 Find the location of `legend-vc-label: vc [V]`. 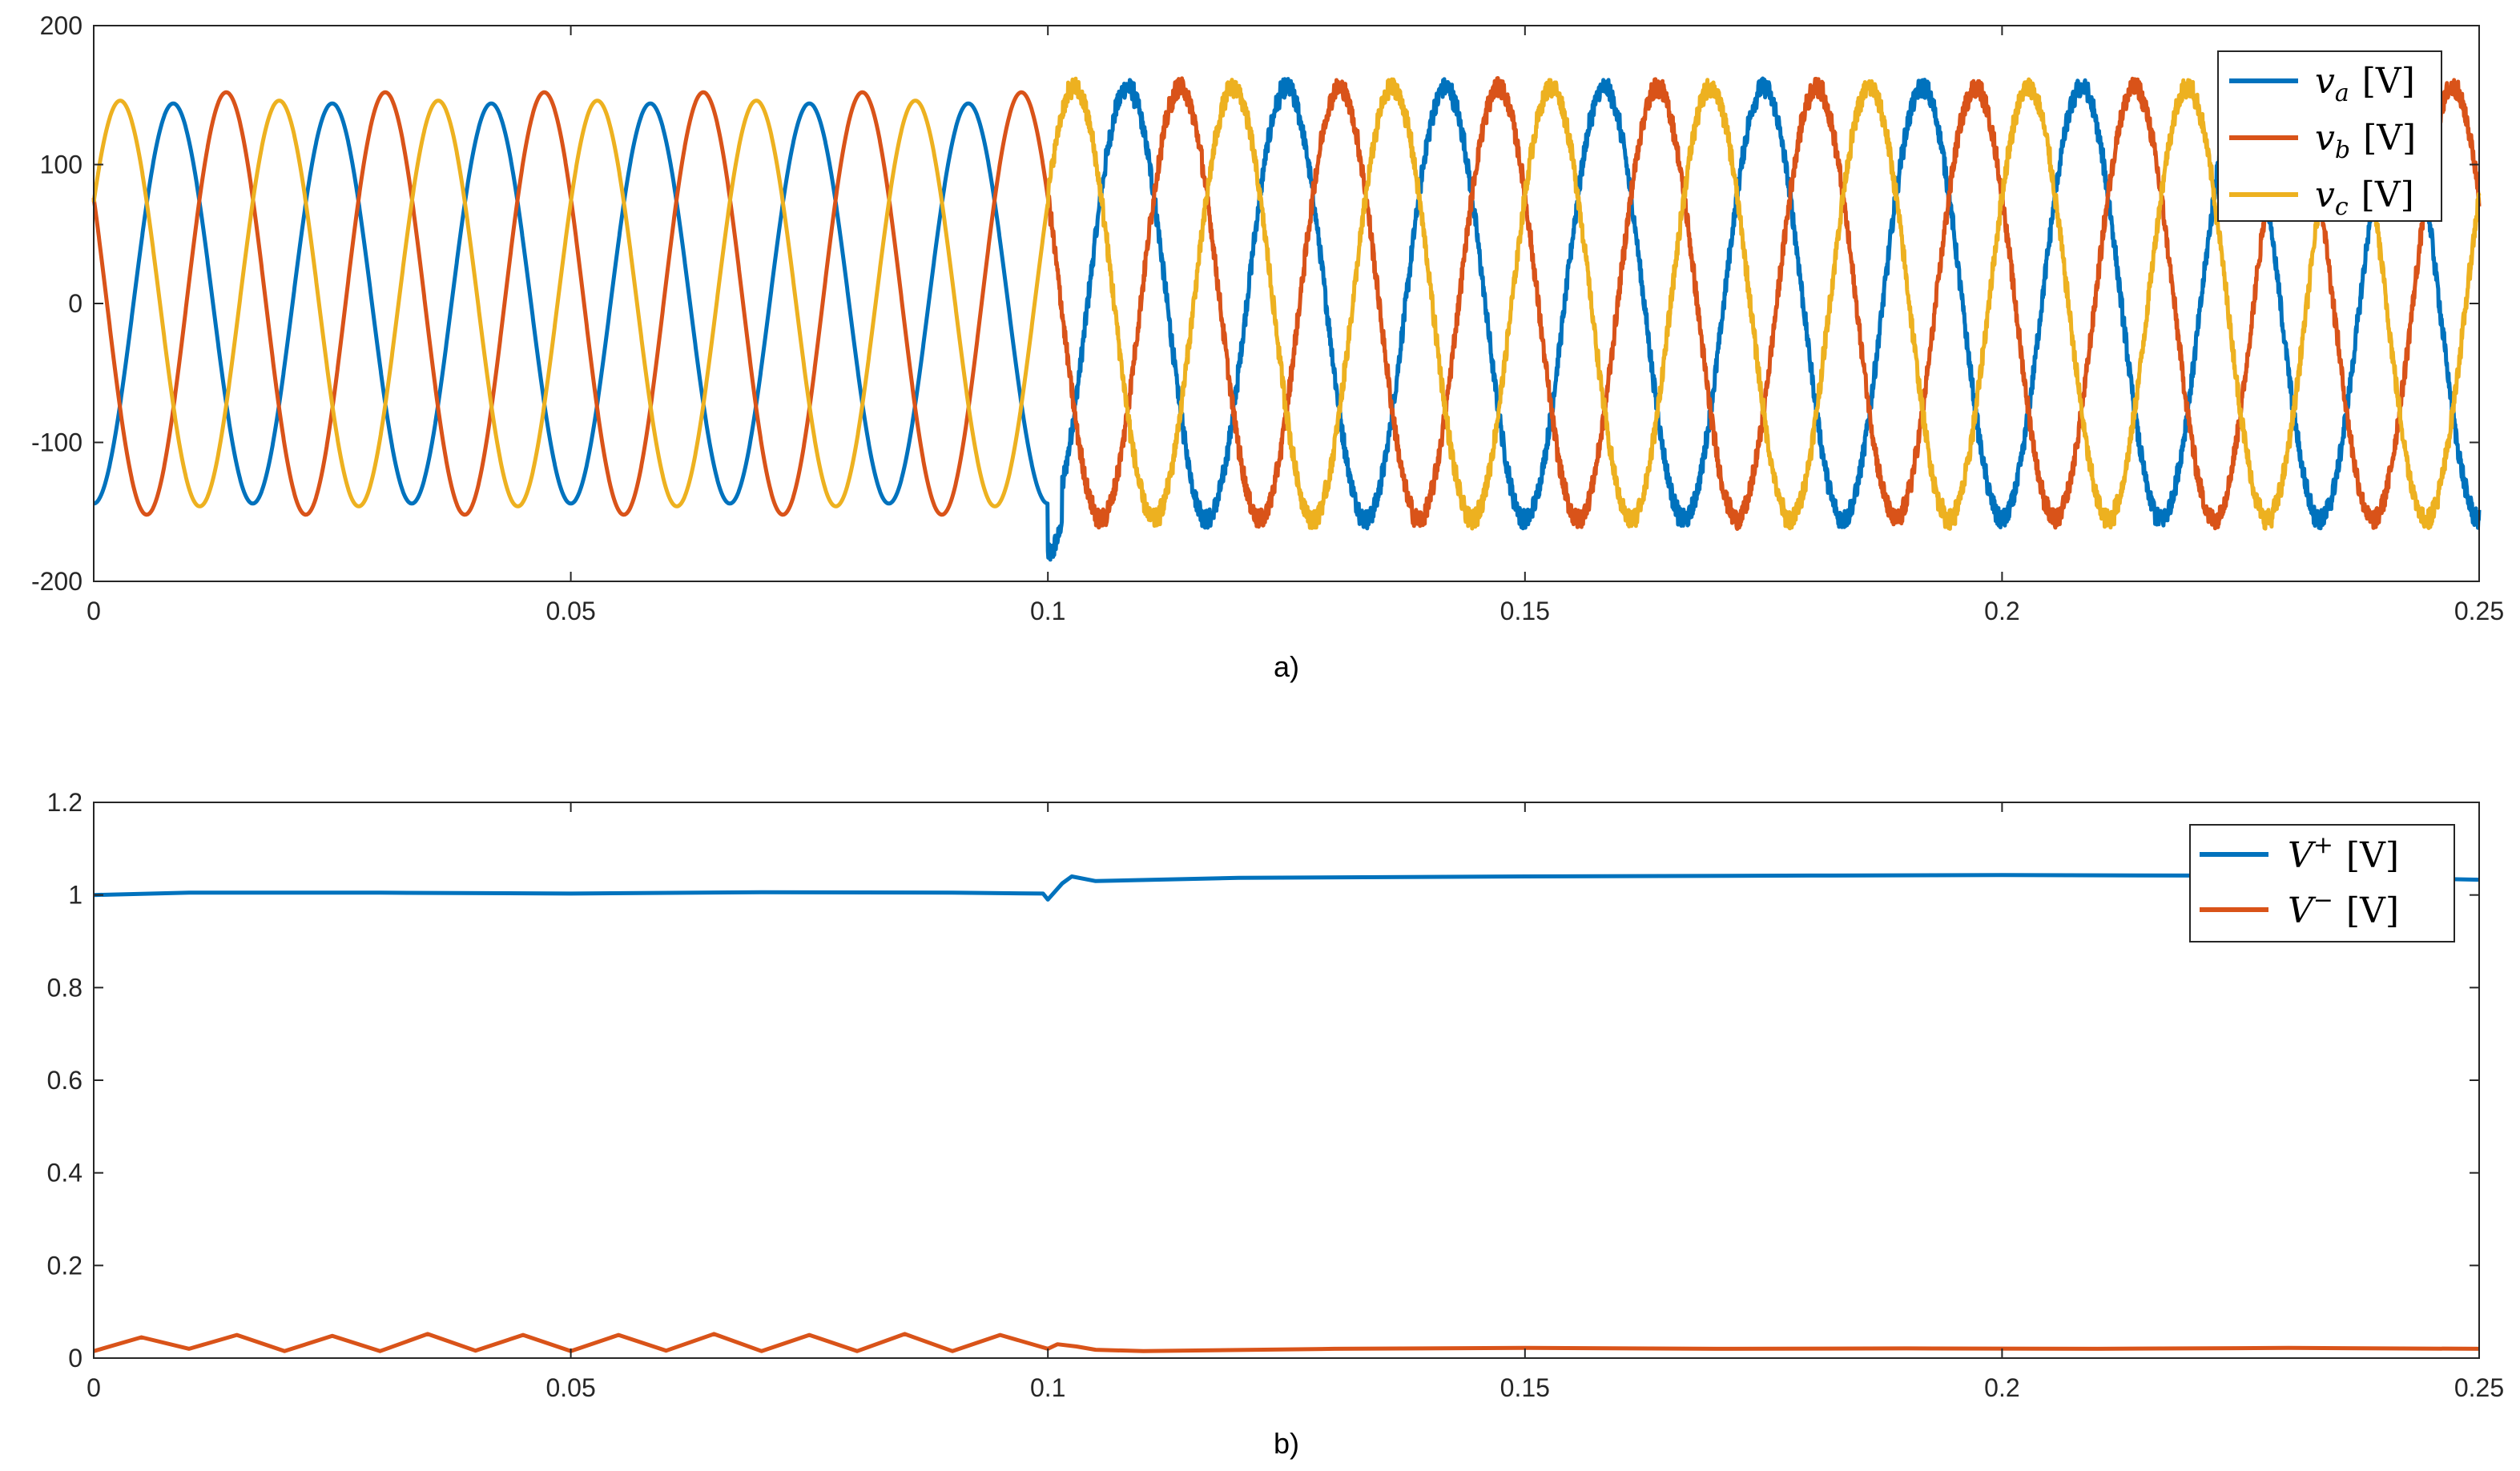

legend-vc-label: vc [V] is located at coordinates (2364, 198).